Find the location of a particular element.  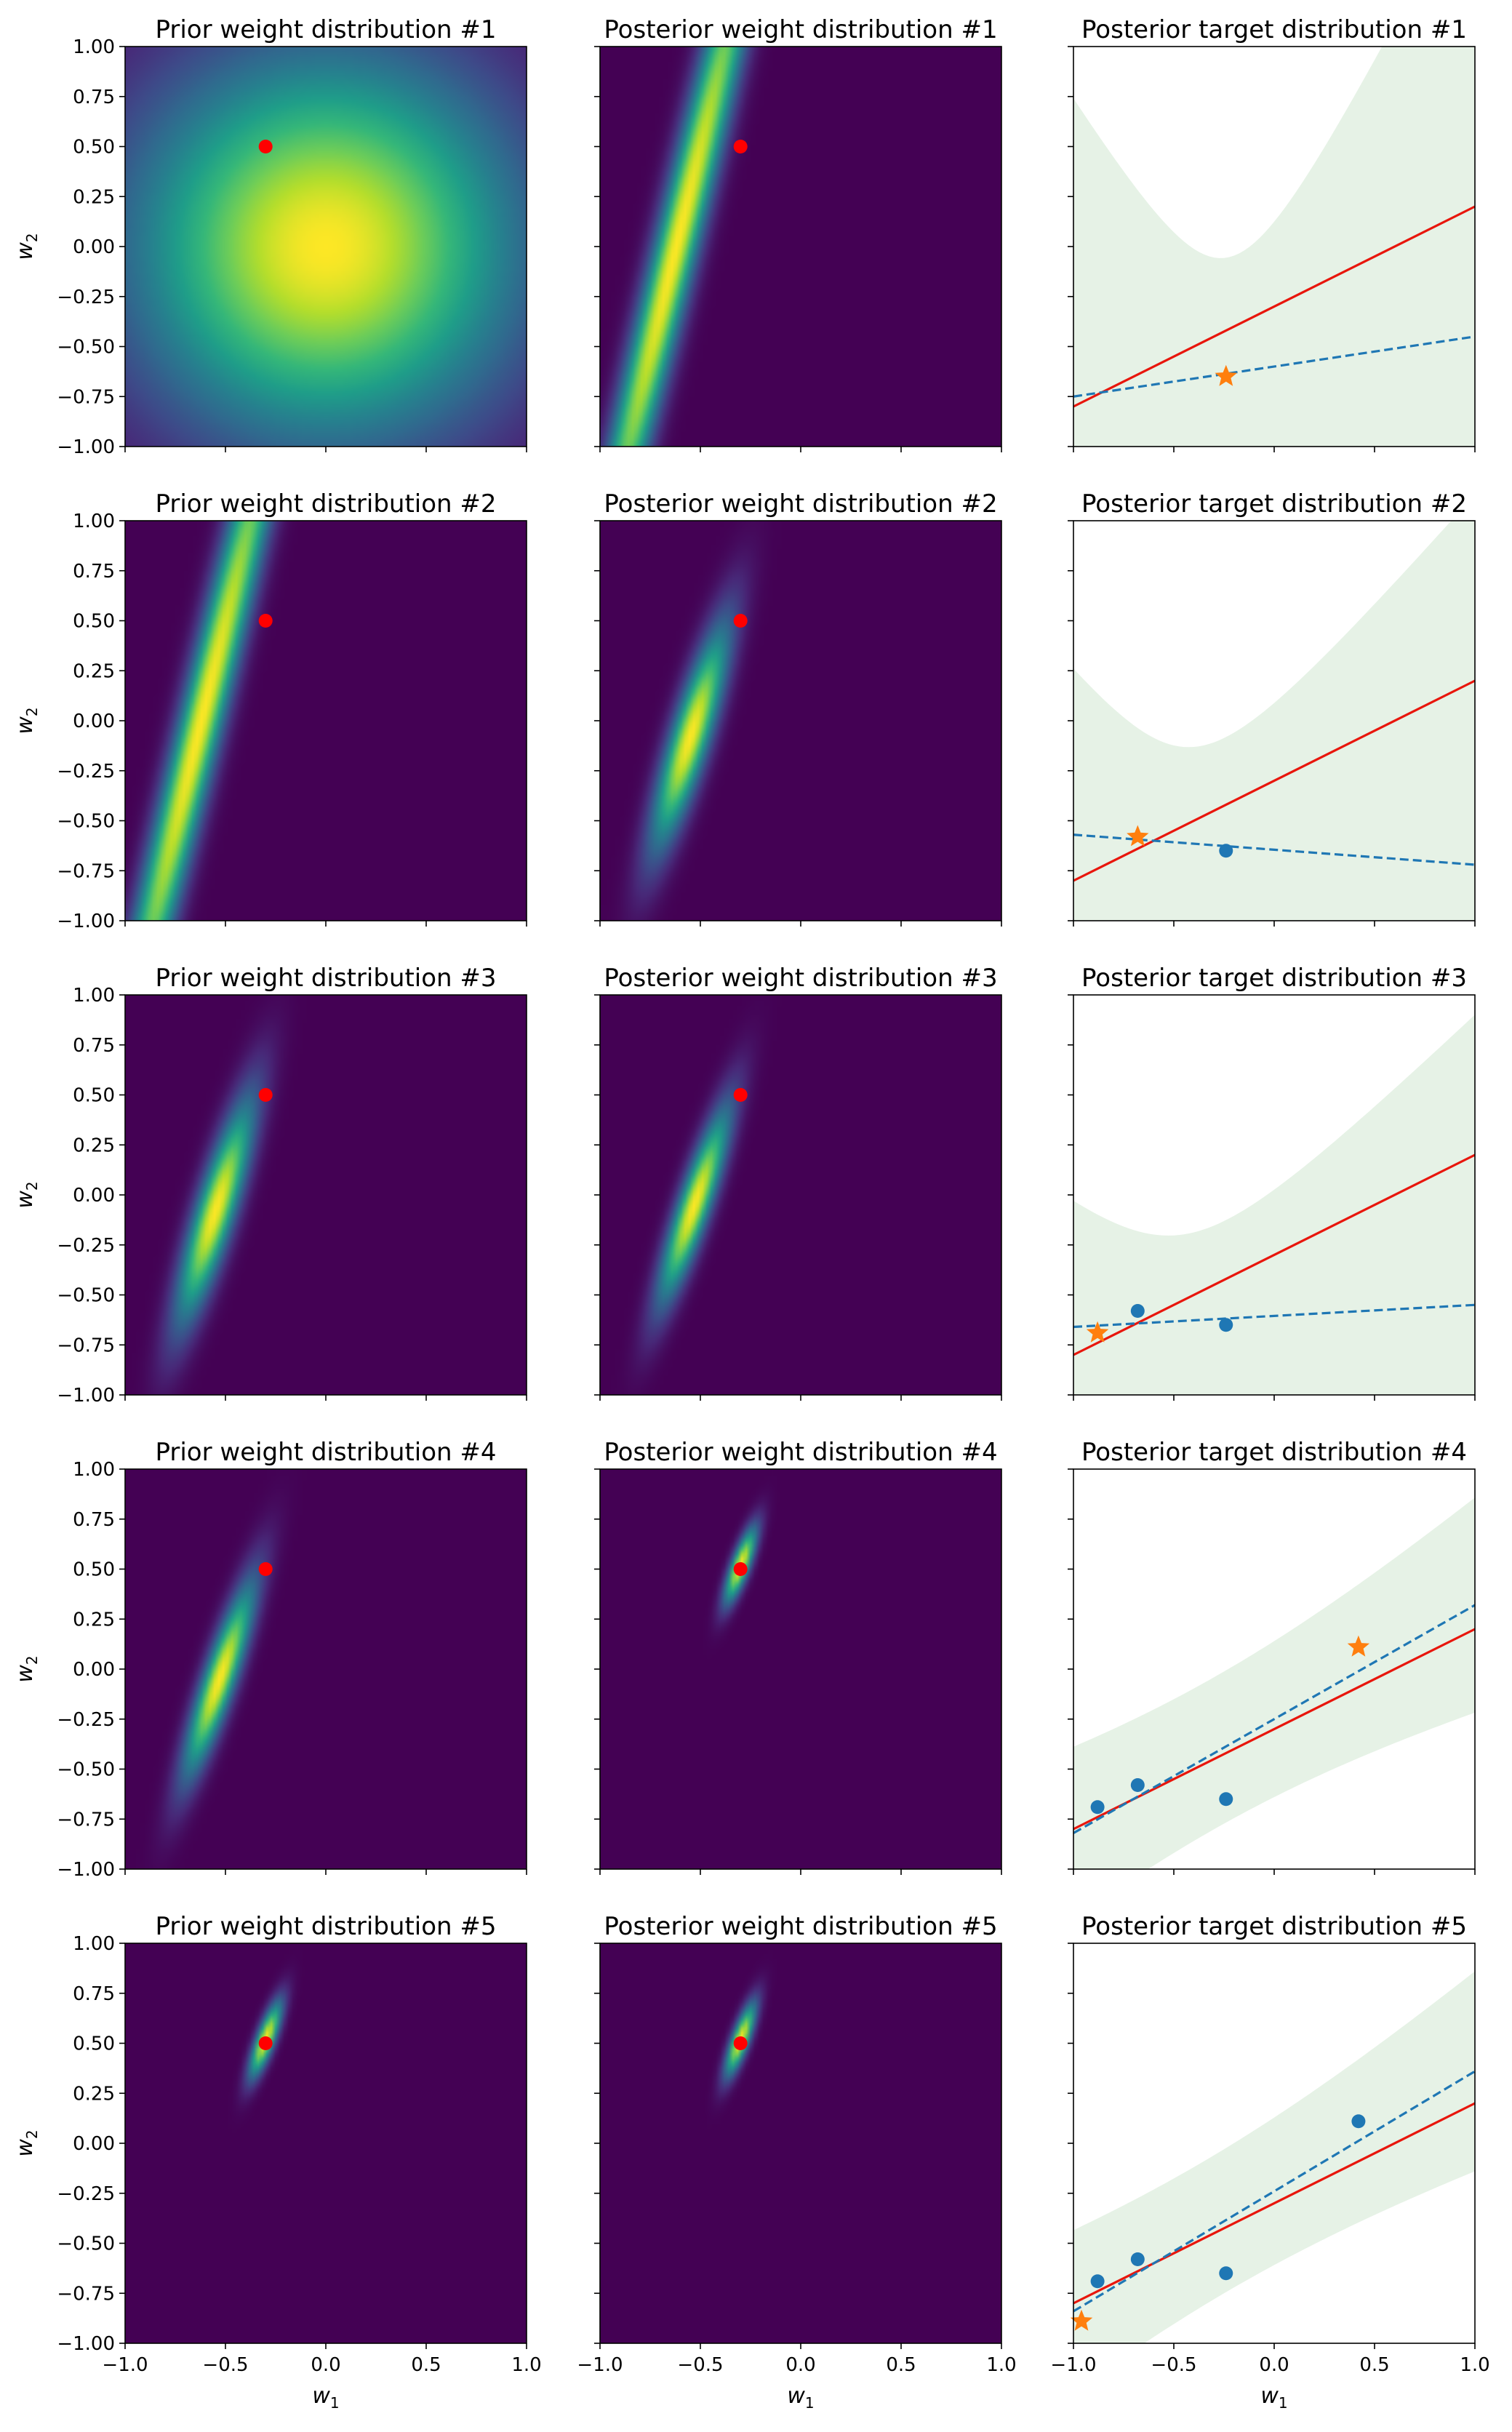

subplot-title: Posterior weight distribution #3 is located at coordinates (800, 978).